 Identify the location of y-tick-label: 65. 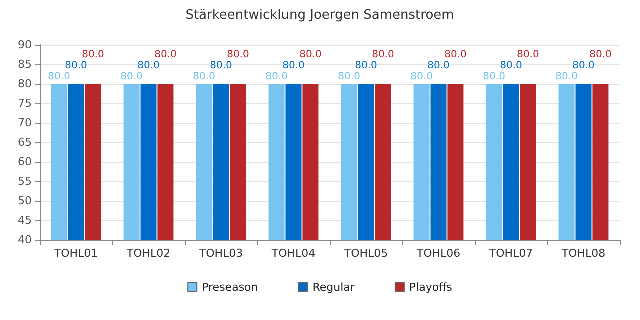
(25, 142).